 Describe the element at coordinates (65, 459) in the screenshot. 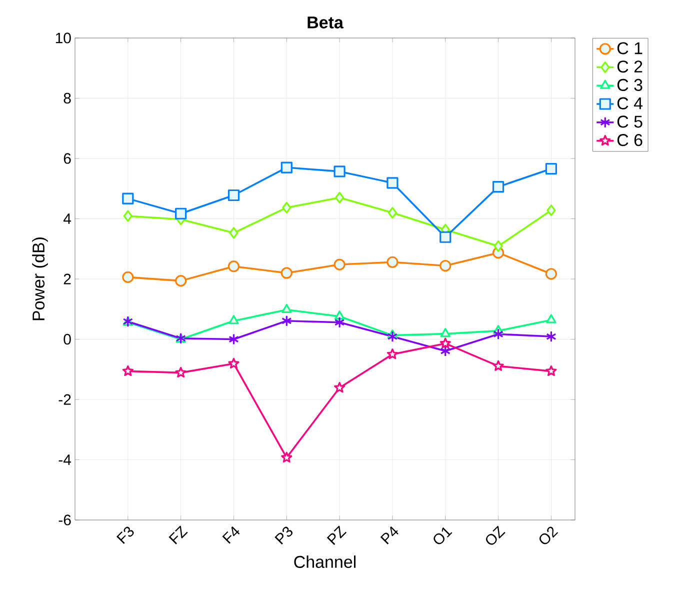

I see `y-tick-label: -4` at that location.